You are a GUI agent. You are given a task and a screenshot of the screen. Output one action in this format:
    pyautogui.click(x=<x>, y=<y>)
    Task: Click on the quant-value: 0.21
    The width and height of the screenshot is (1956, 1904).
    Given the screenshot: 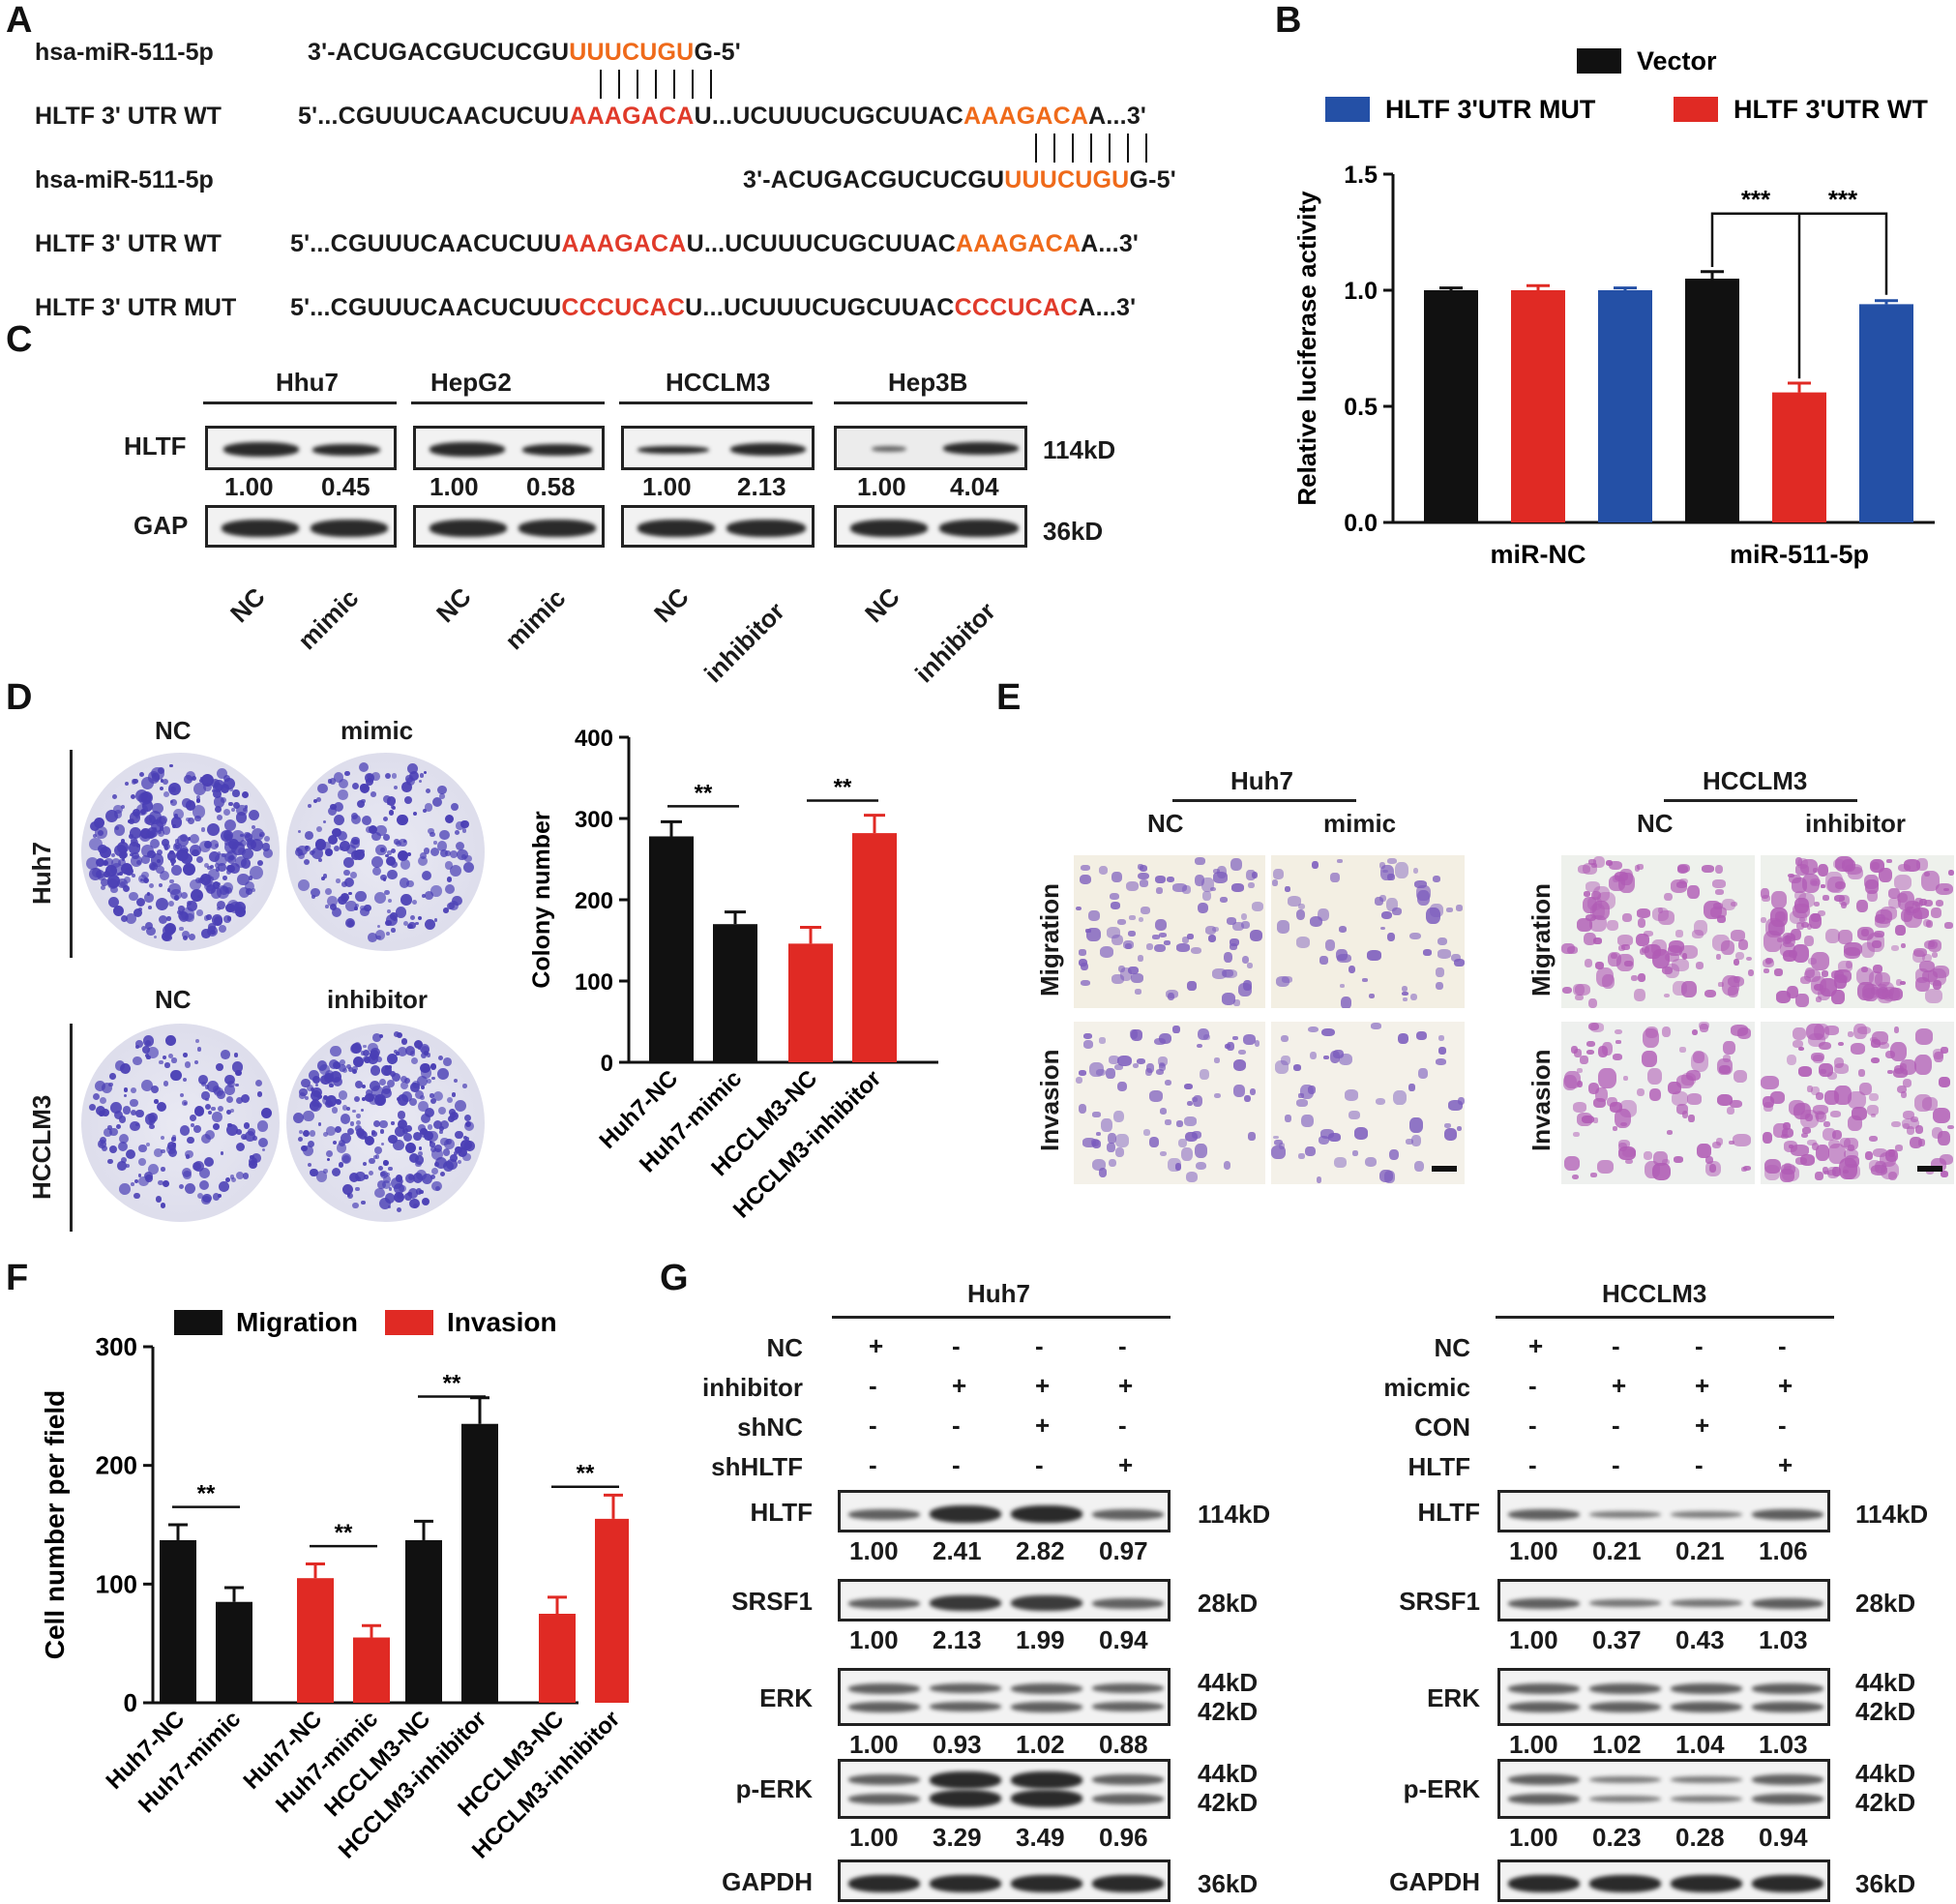 What is the action you would take?
    pyautogui.click(x=1700, y=1551)
    